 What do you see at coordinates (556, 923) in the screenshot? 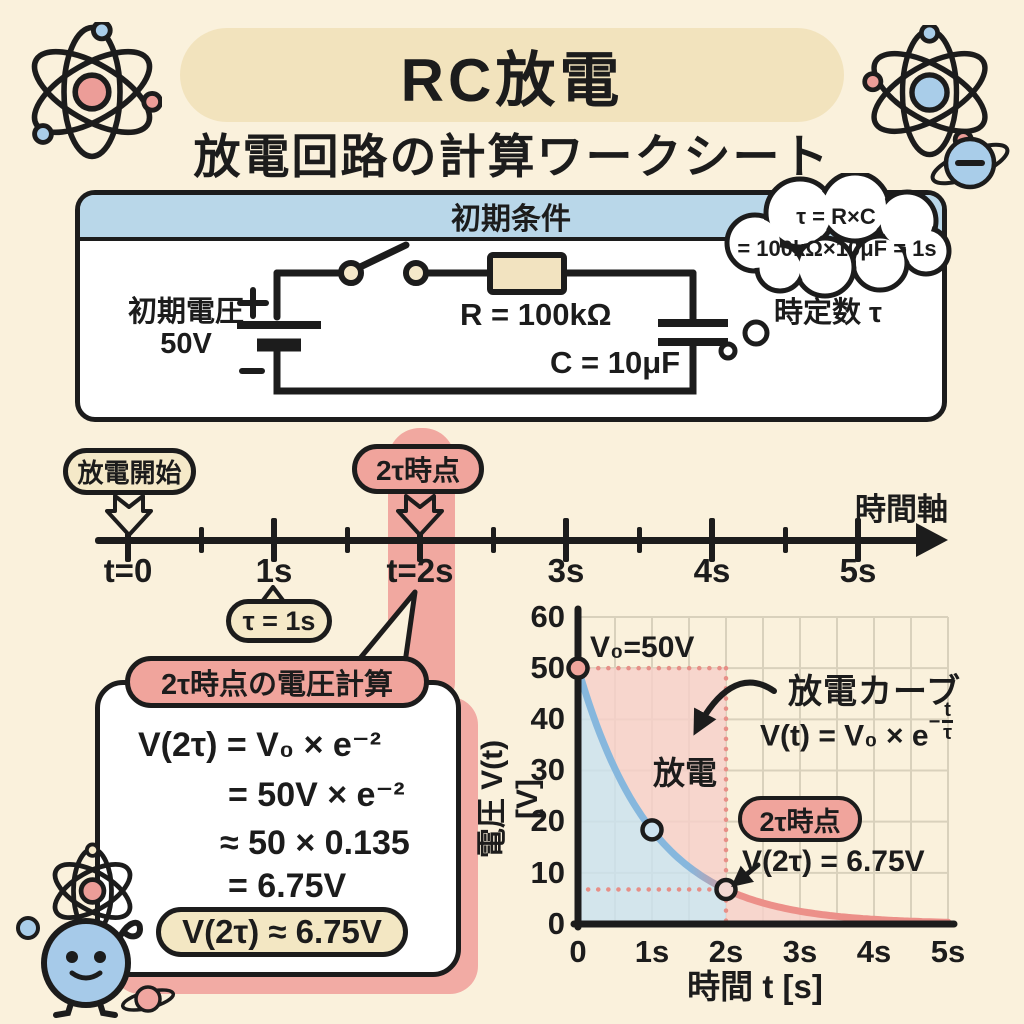
I see `y-tick-0: 0` at bounding box center [556, 923].